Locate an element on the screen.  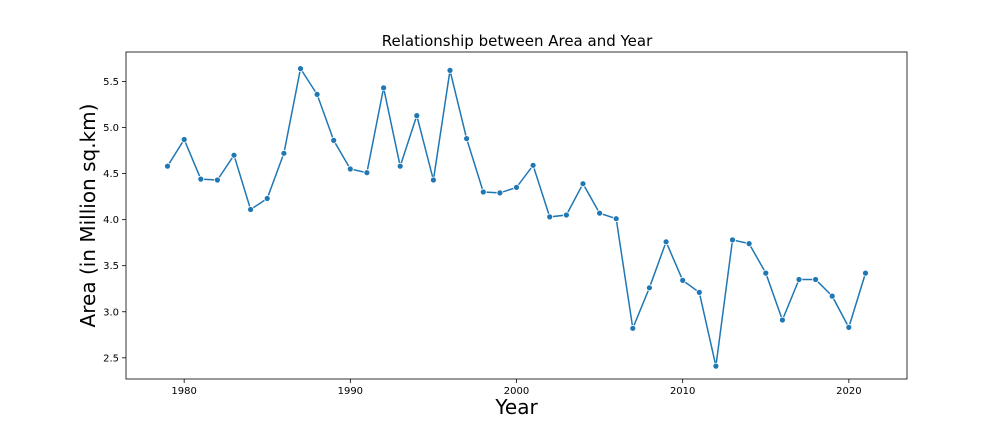
y-axis-label: Area (in Million sq.km) is located at coordinates (88, 216).